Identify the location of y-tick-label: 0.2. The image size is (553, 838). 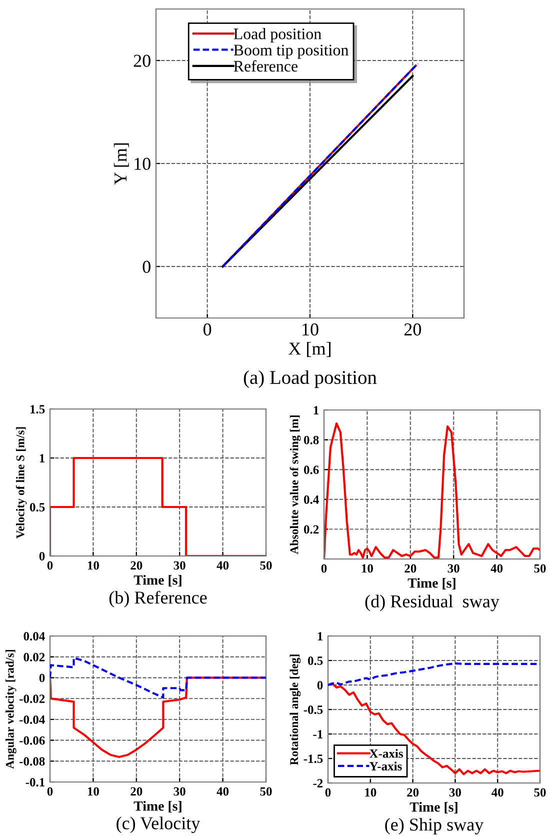
(311, 529).